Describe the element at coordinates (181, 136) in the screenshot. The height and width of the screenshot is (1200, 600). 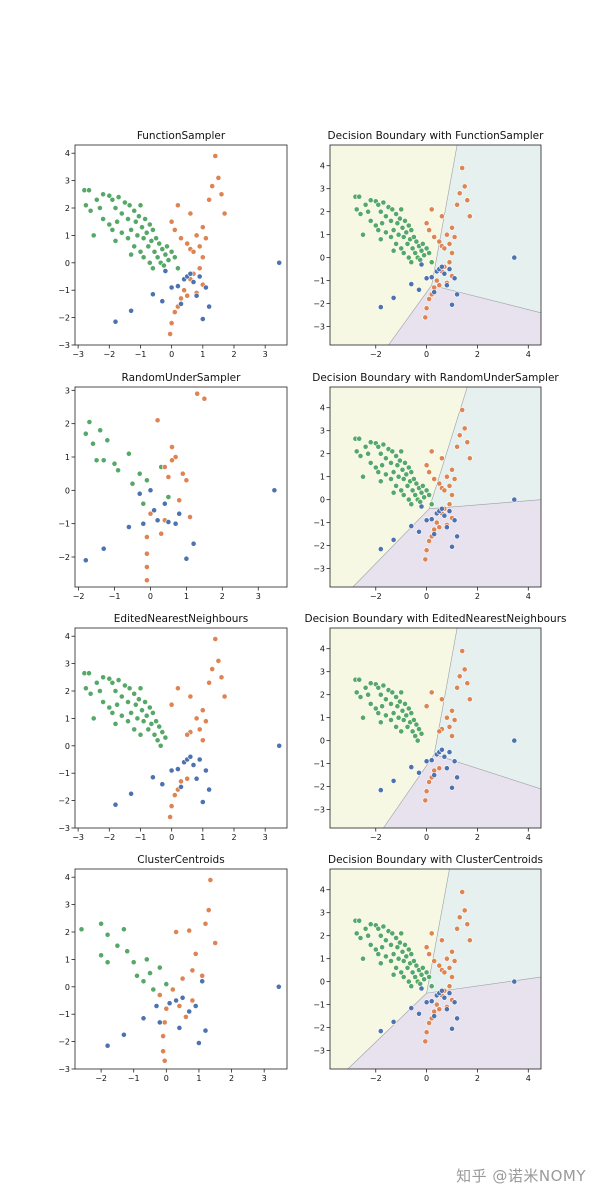
I see `chart-title: FunctionSampler` at that location.